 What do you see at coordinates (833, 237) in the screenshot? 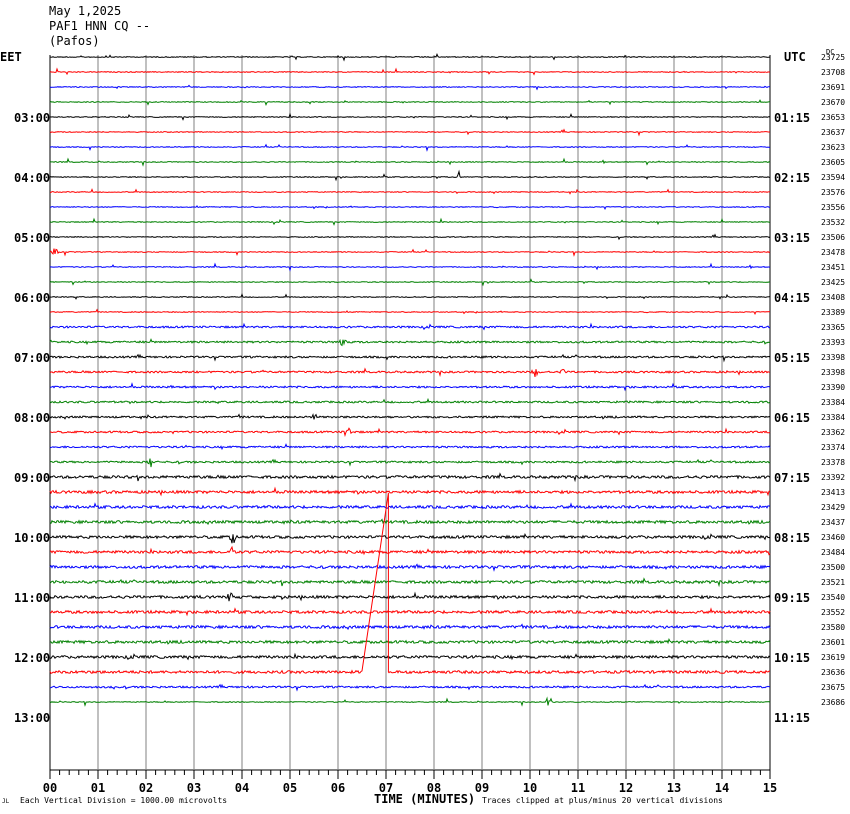
I see `dc-offset-label: 23506` at bounding box center [833, 237].